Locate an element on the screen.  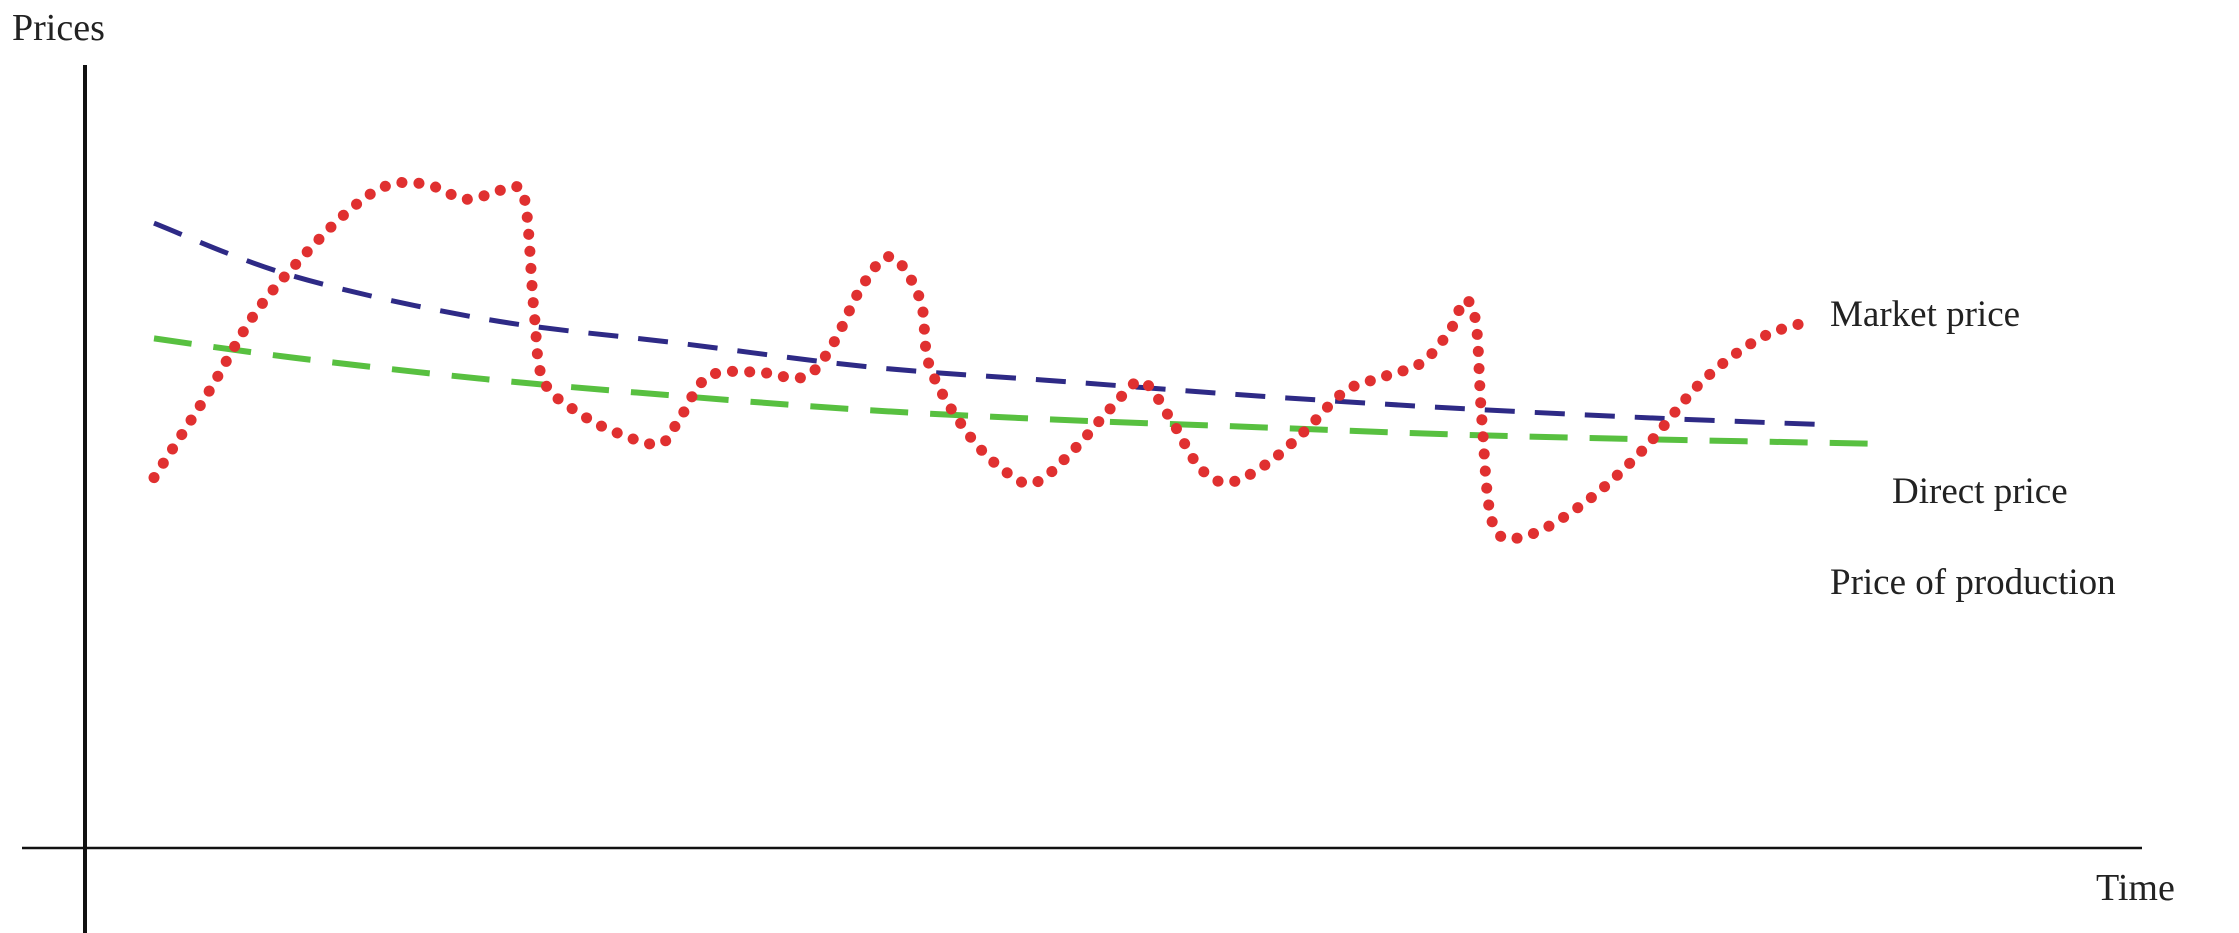
y-axis-title: Prices is located at coordinates (58, 28).